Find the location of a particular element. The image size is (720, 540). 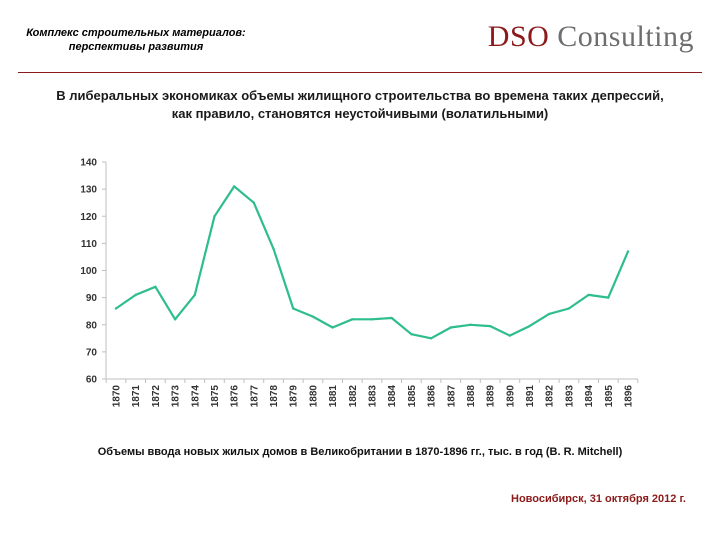

x-tick-label: 1873 is located at coordinates (176, 396).